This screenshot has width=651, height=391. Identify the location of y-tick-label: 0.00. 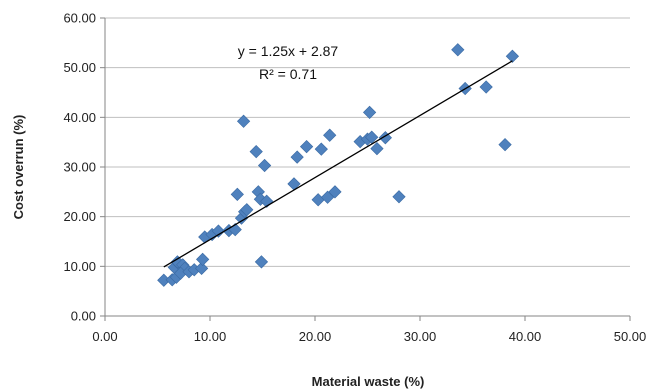
(83, 316).